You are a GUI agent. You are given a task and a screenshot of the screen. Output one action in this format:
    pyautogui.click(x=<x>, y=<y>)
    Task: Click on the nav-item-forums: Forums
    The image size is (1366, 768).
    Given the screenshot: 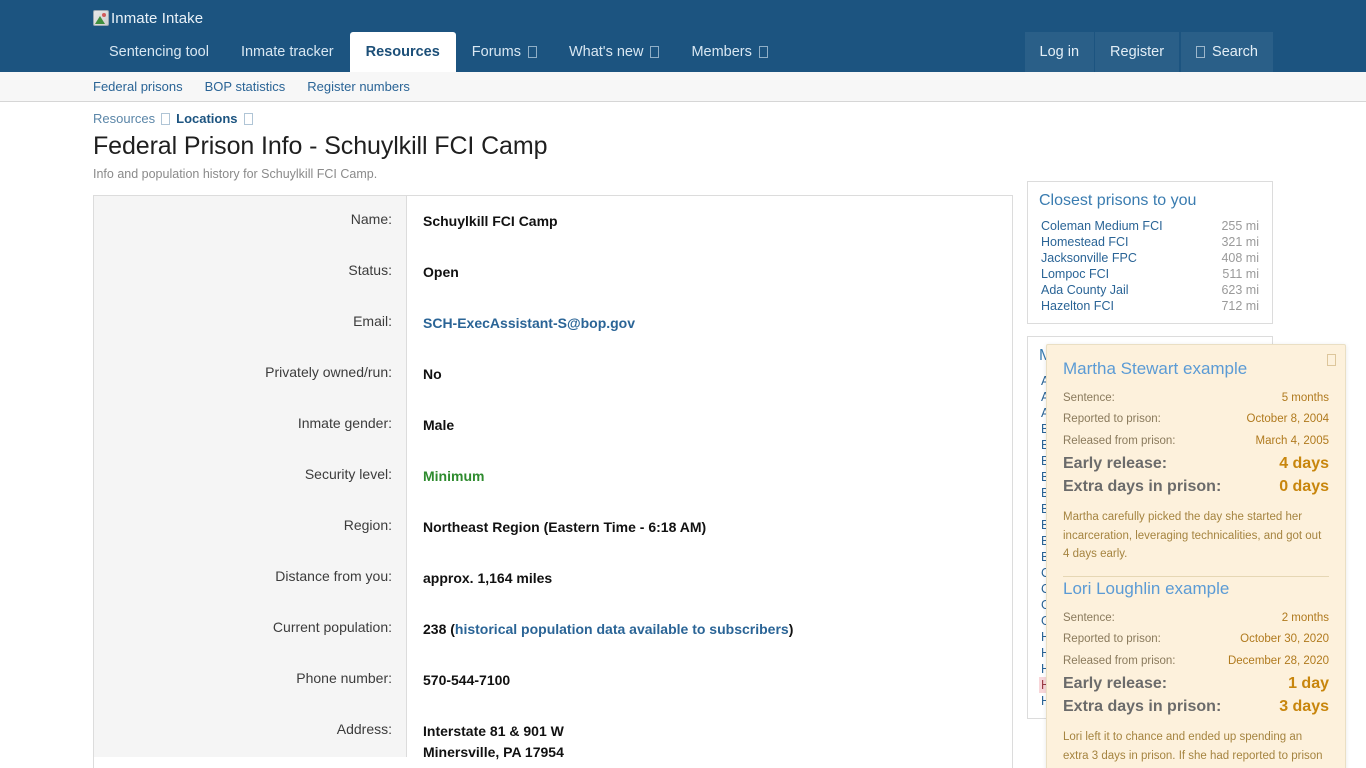 What is the action you would take?
    pyautogui.click(x=504, y=52)
    